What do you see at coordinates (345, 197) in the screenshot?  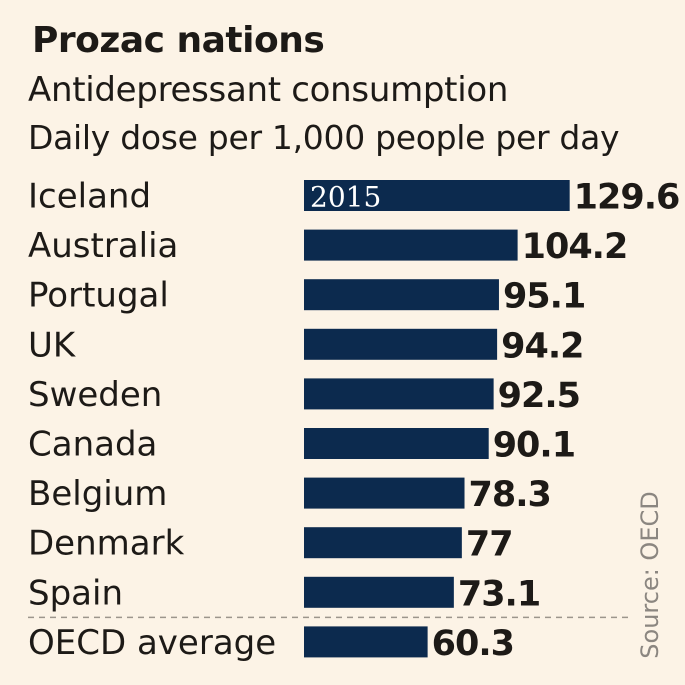 I see `series-label: 2015` at bounding box center [345, 197].